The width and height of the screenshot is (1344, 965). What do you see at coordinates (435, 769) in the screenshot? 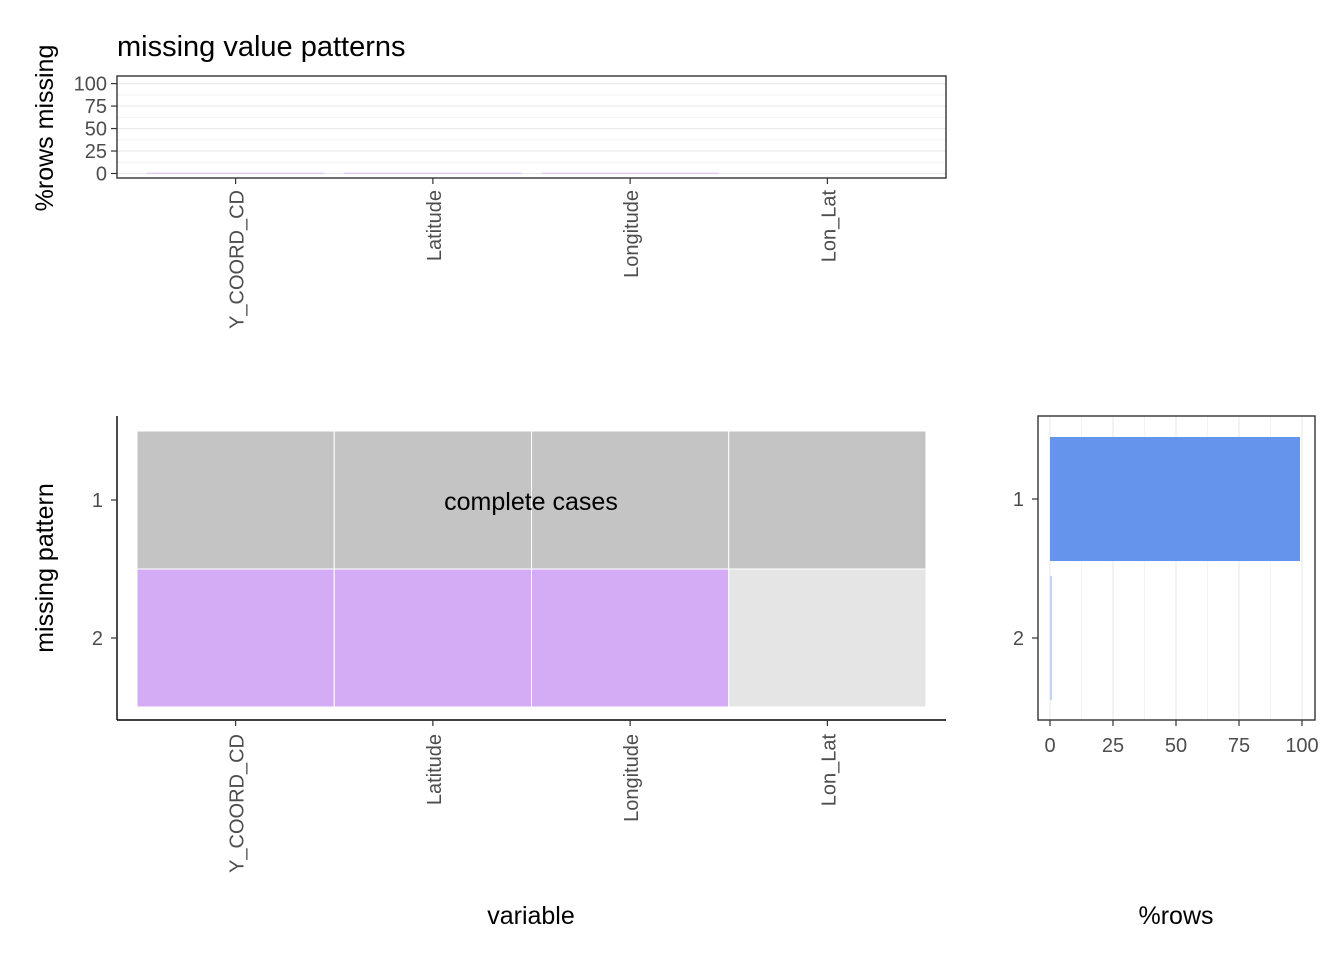
I see `heatmap-x-tick-label-latitude: Latitude` at bounding box center [435, 769].